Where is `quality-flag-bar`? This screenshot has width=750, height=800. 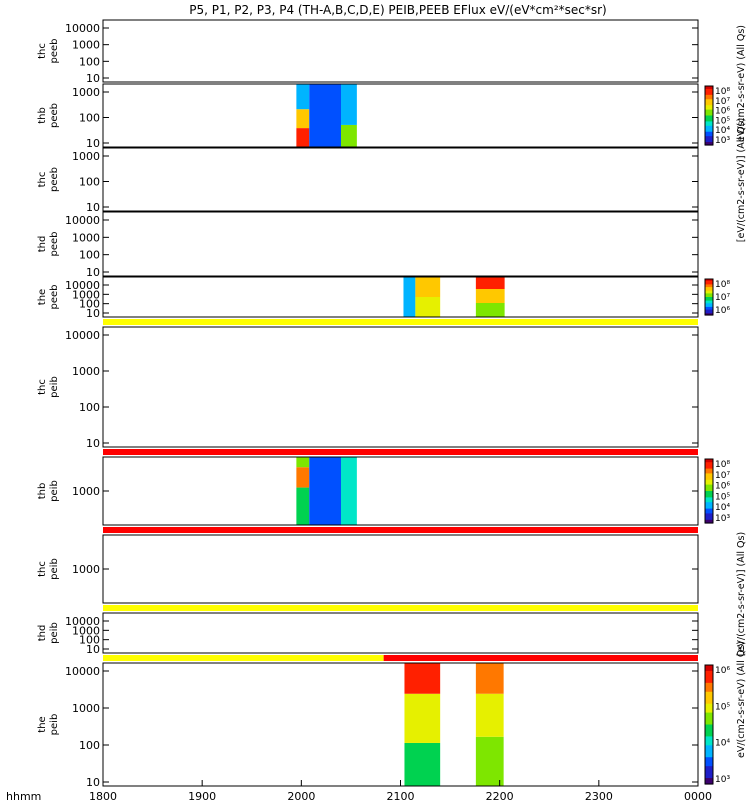
quality-flag-bar is located at coordinates (540, 658).